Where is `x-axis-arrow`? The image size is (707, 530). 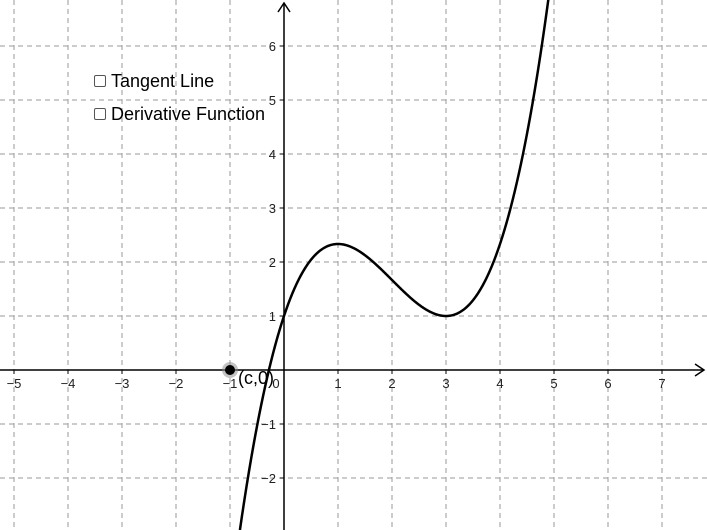
x-axis-arrow is located at coordinates (700, 370).